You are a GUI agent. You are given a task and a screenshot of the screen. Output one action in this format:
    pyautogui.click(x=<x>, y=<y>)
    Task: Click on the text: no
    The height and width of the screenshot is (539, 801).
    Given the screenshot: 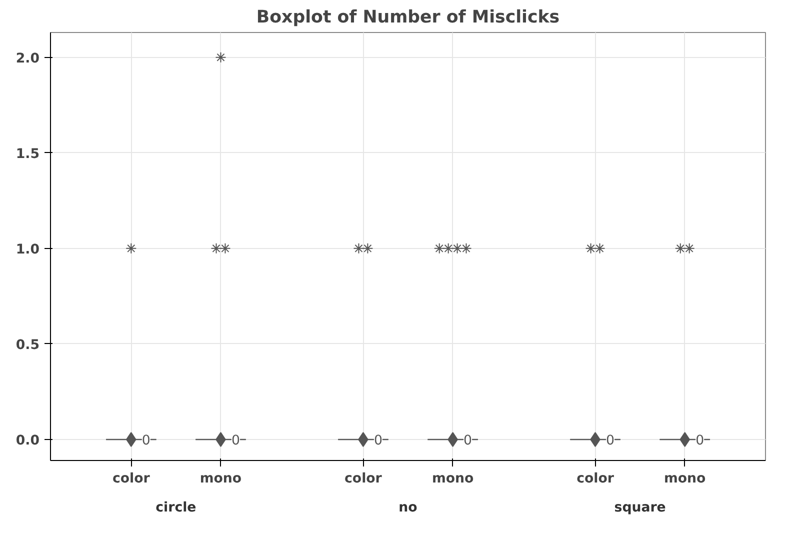 What is the action you would take?
    pyautogui.click(x=408, y=508)
    